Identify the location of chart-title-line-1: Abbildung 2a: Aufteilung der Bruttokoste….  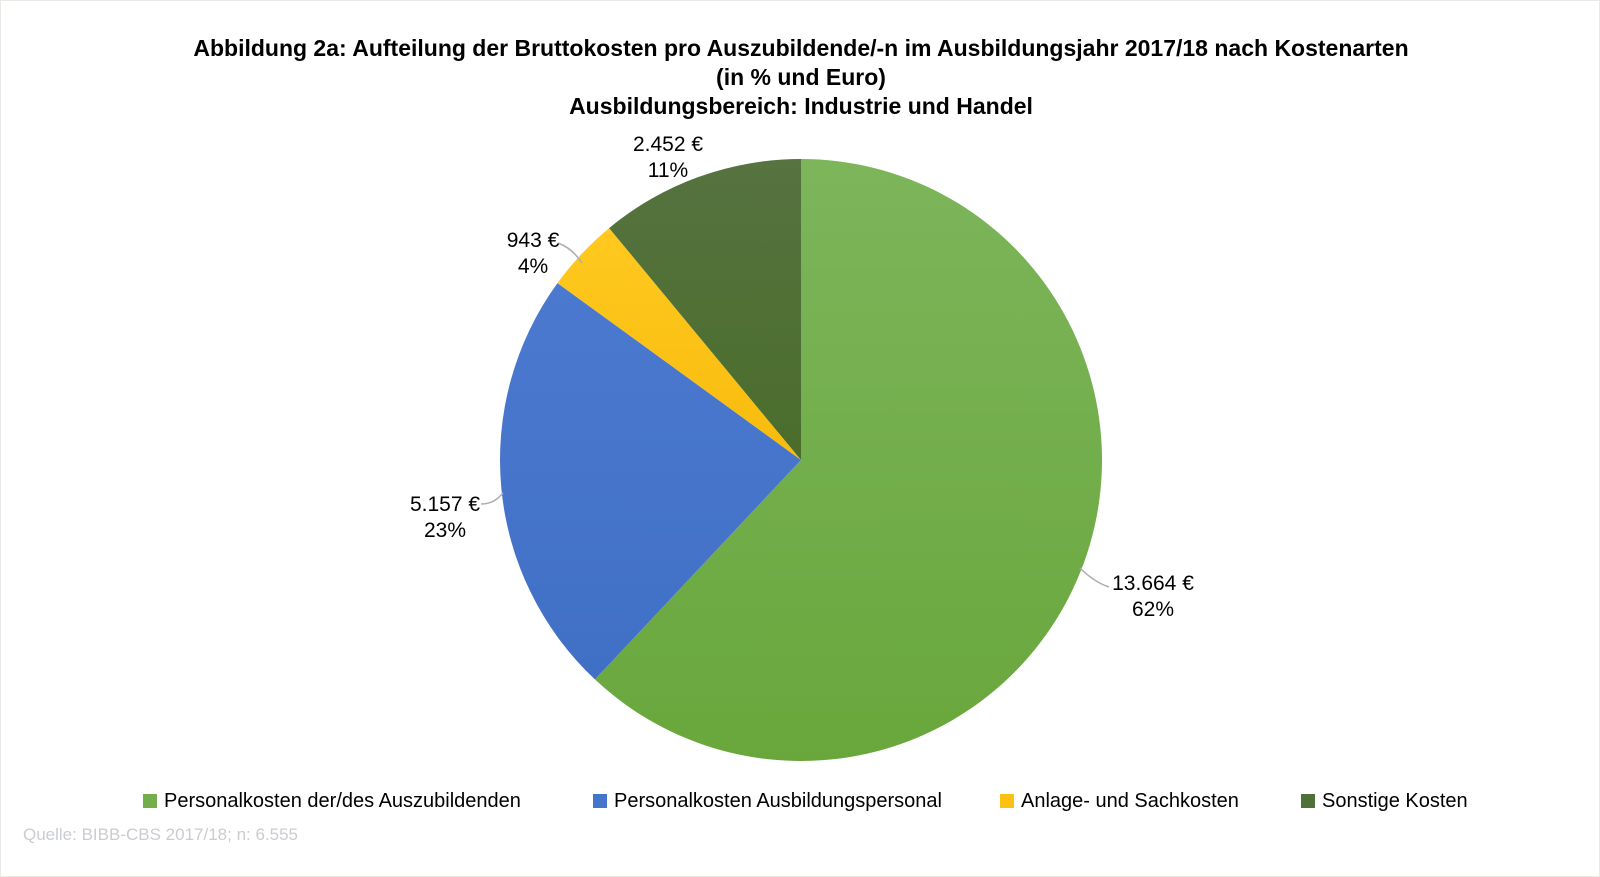
(801, 48).